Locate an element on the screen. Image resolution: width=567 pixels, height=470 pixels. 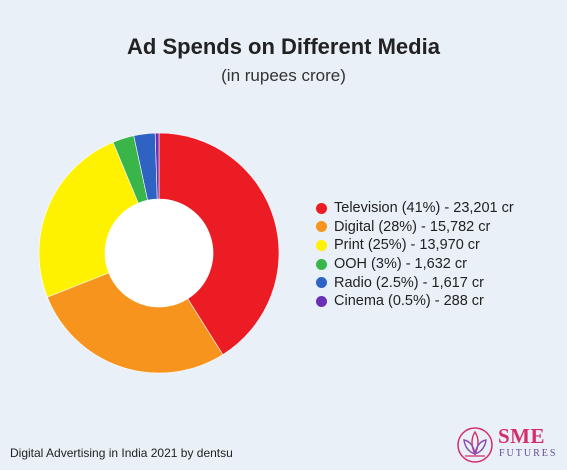
legend-label: Cinema (0.5%) - 288 cr is located at coordinates (409, 301).